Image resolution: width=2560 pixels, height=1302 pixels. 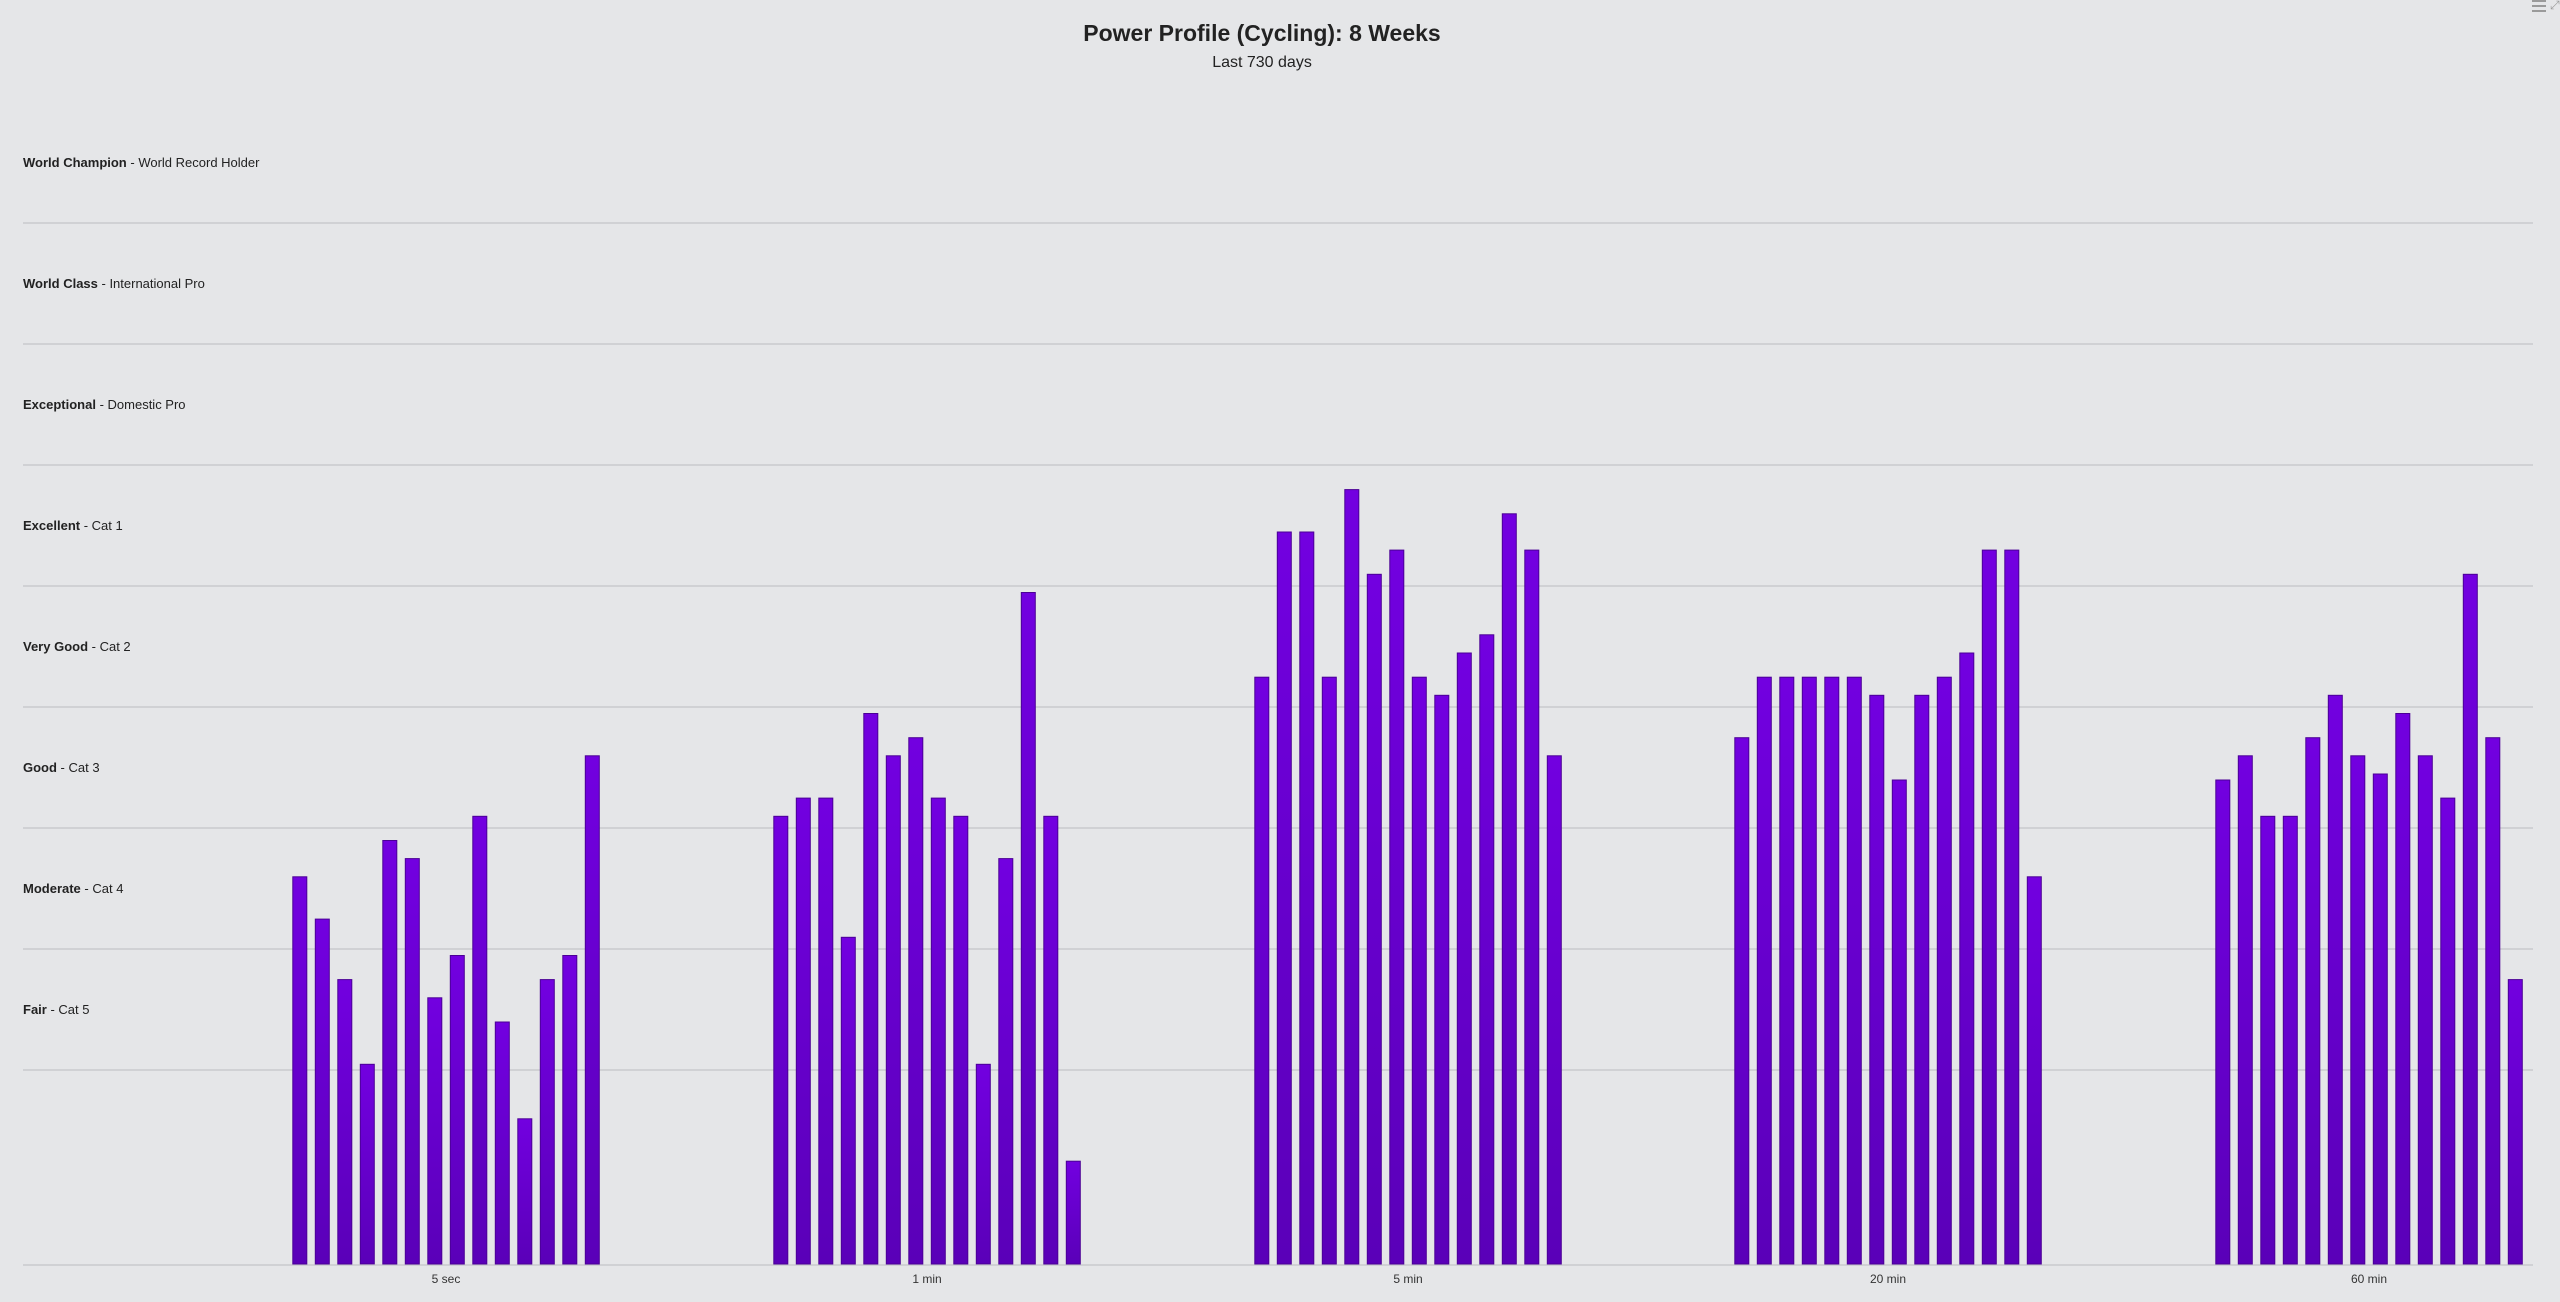 I want to click on band-description: - Cat 5, so click(x=68, y=1009).